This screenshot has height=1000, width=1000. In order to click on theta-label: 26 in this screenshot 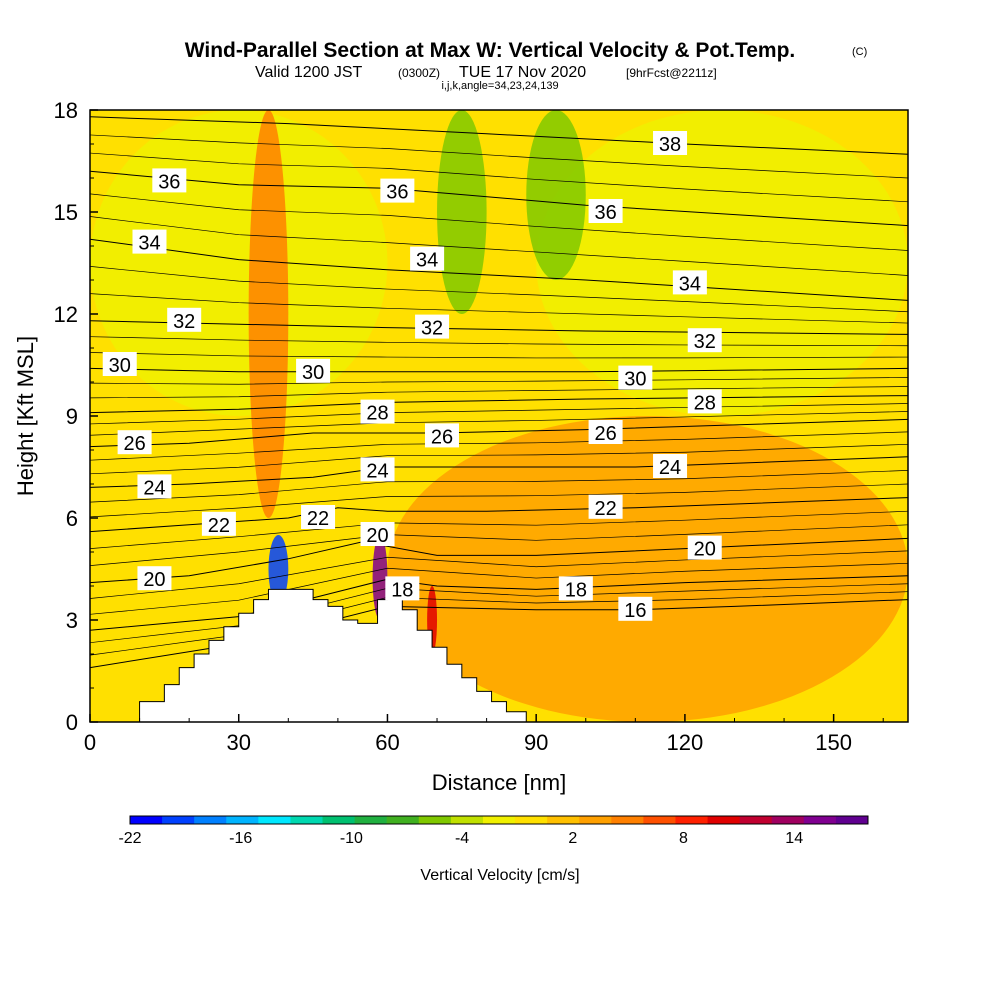, I will do `click(605, 434)`.